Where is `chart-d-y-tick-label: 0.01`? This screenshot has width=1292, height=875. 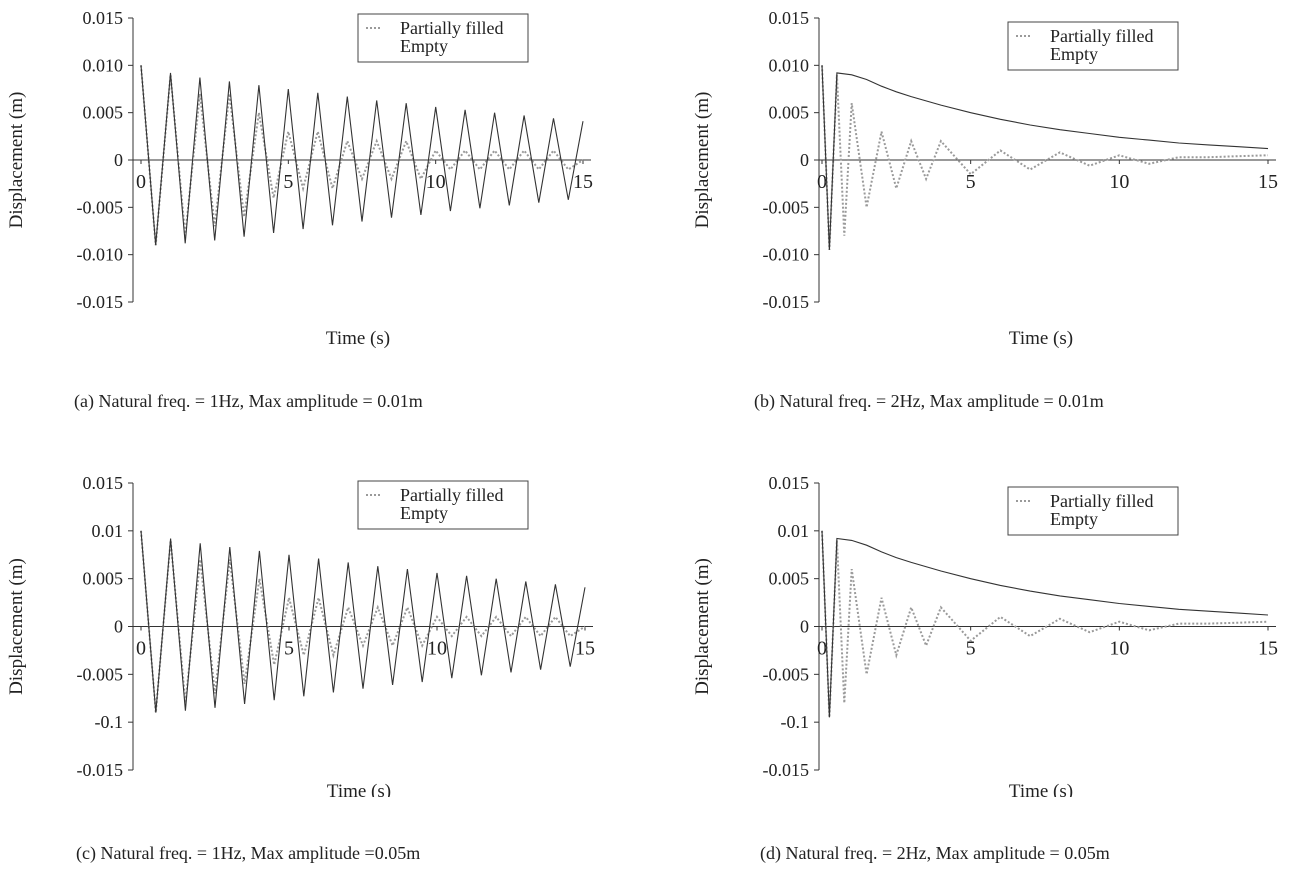
chart-d-y-tick-label: 0.01 is located at coordinates (794, 531).